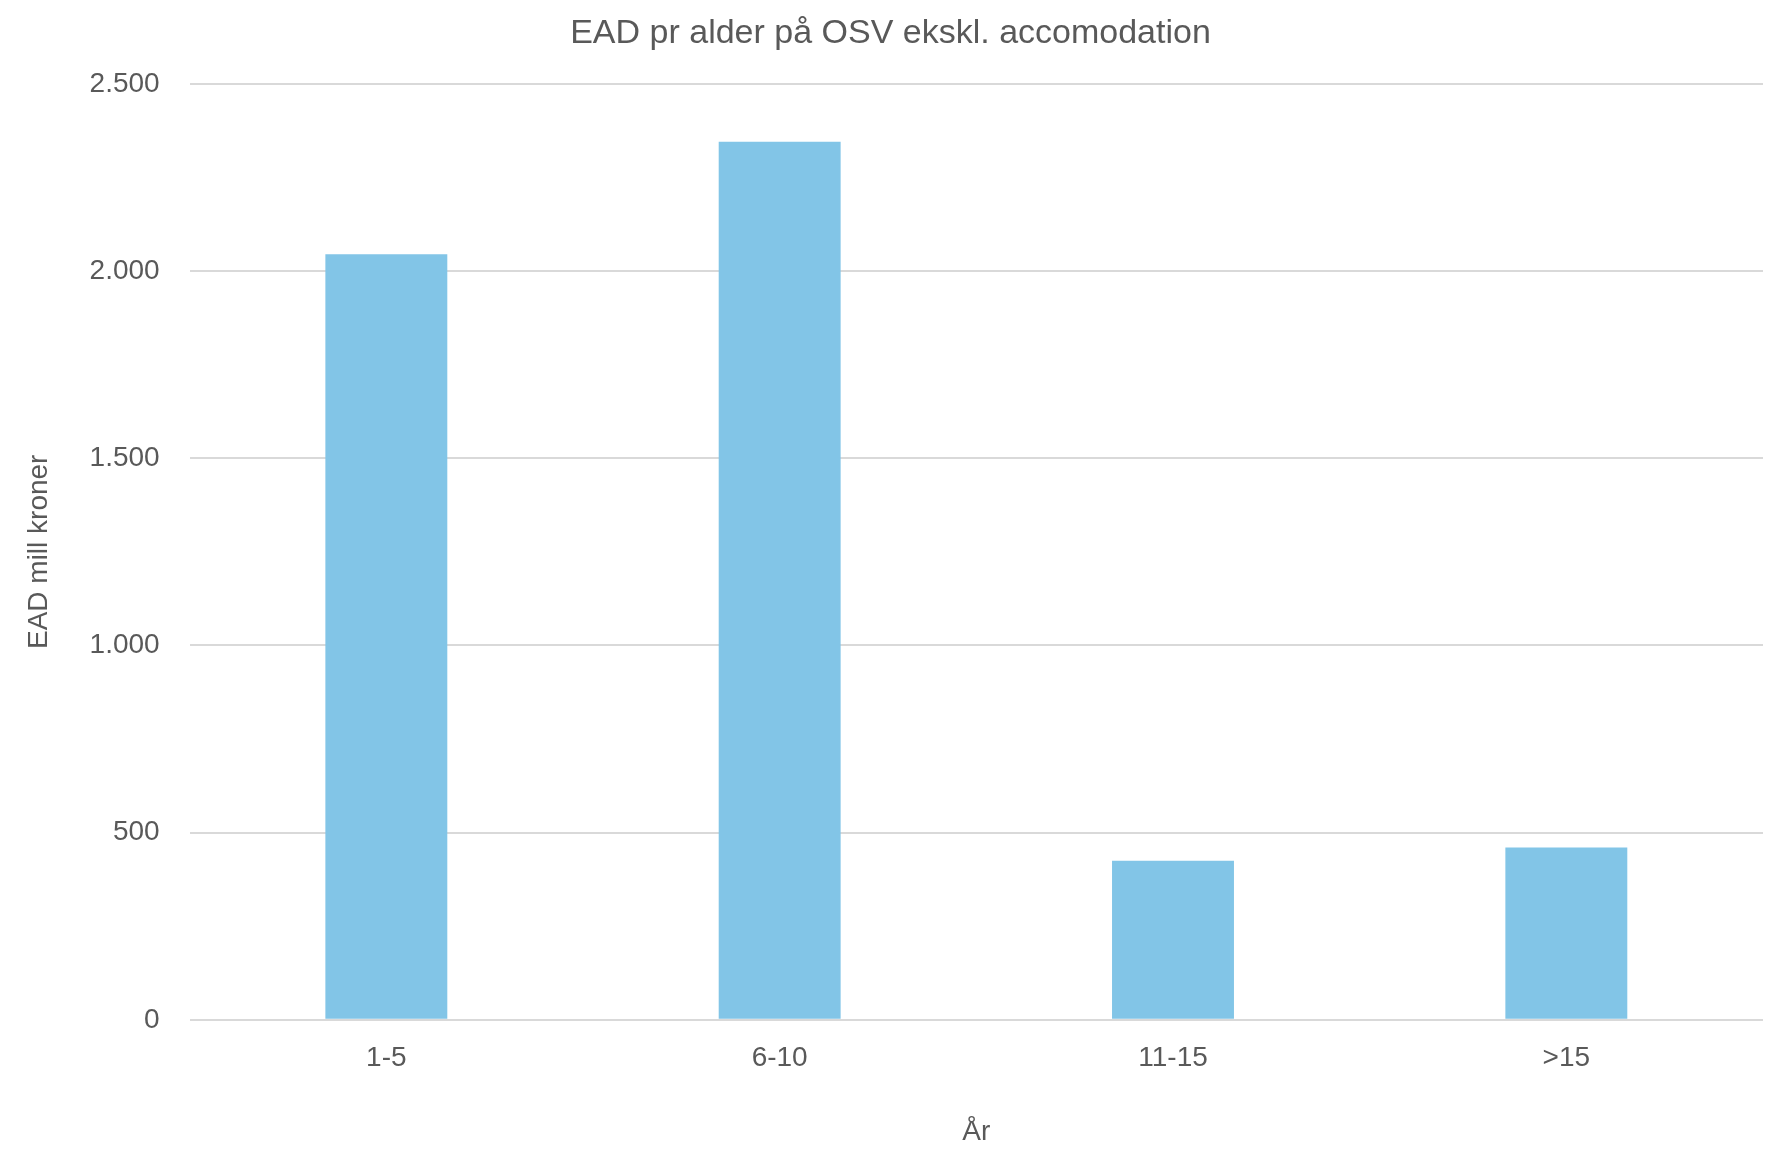  What do you see at coordinates (386, 1057) in the screenshot?
I see `x-tick-label: 1-5` at bounding box center [386, 1057].